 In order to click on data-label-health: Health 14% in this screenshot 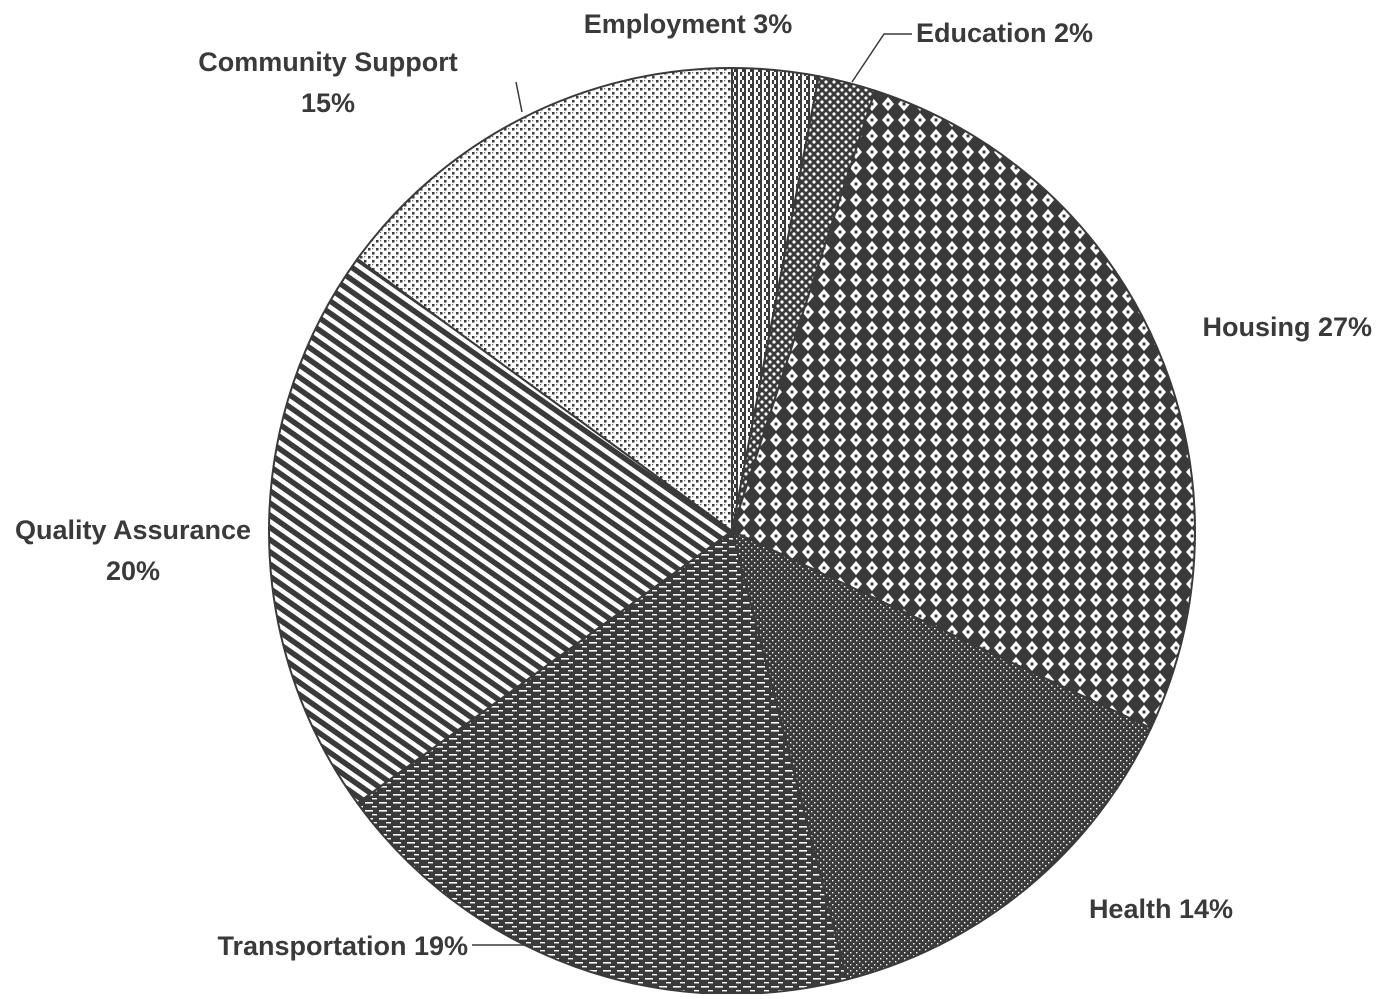, I will do `click(1161, 909)`.